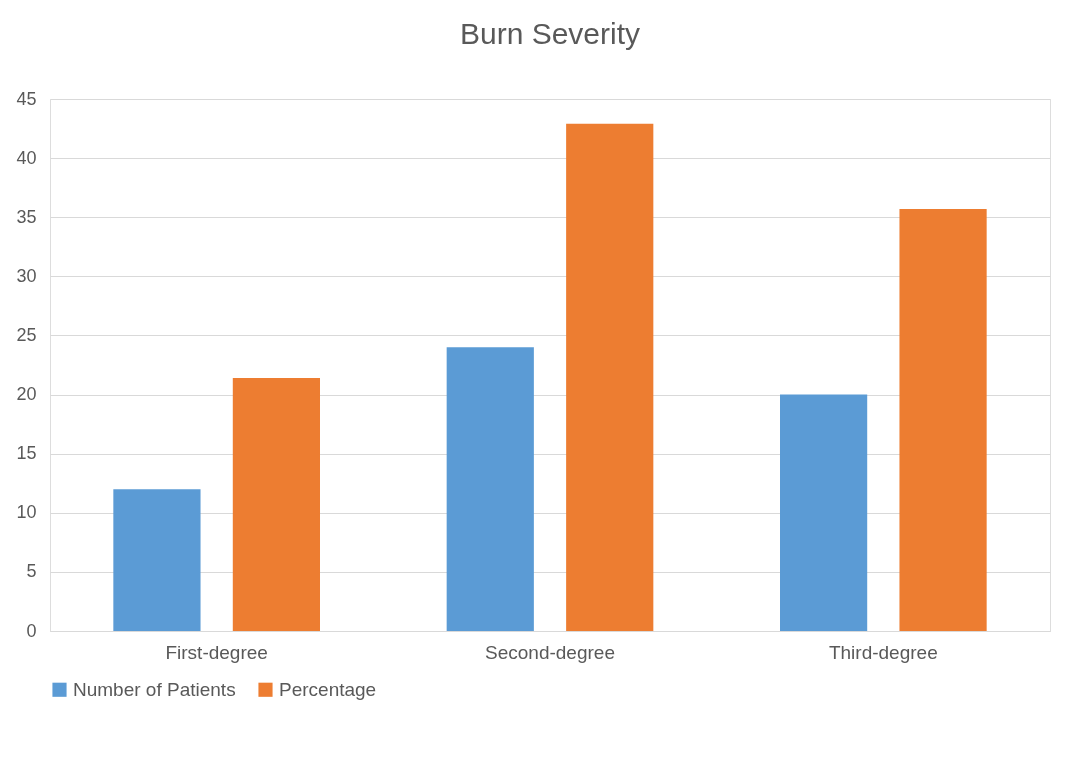  What do you see at coordinates (216, 652) in the screenshot?
I see `x-tick-label: First-degree` at bounding box center [216, 652].